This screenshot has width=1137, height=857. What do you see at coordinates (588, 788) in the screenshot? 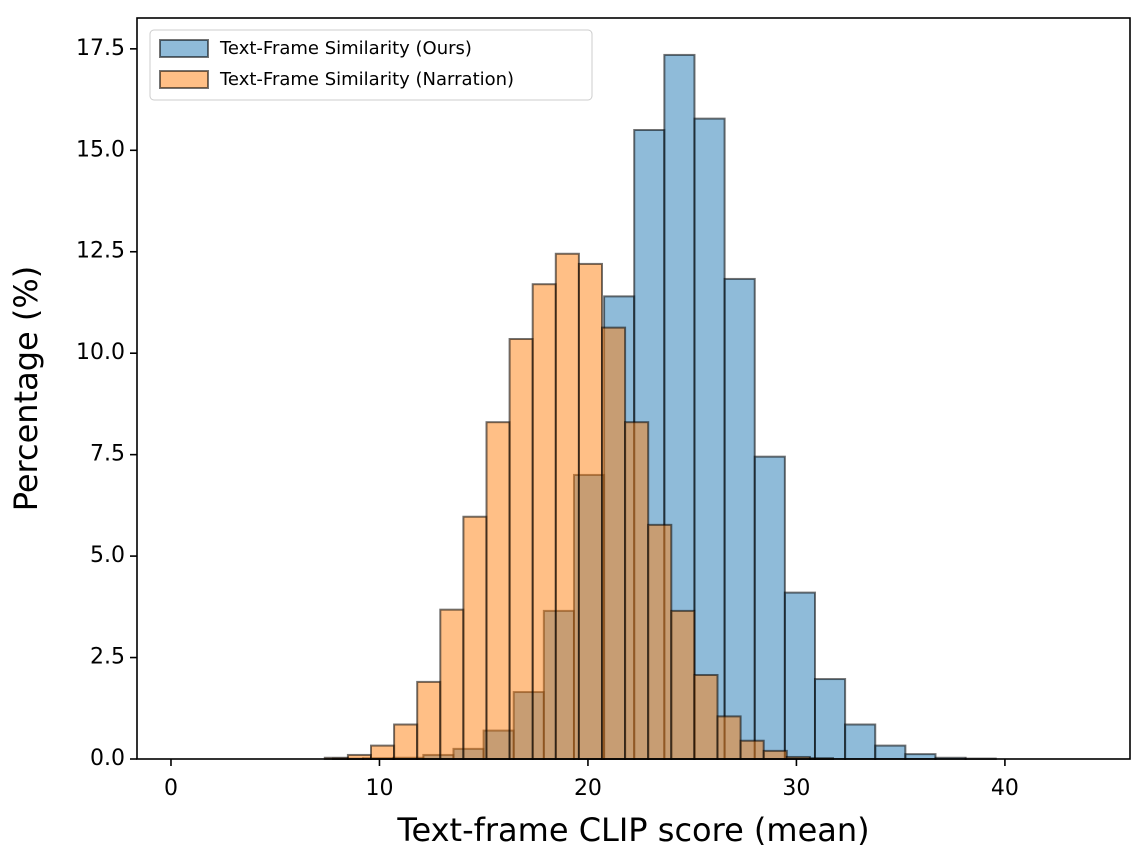
I see `x-tick-label: 20` at bounding box center [588, 788].